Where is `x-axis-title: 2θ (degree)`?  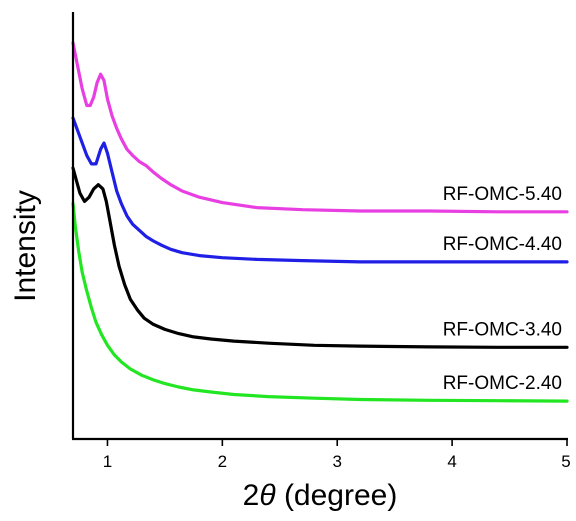
x-axis-title: 2θ (degree) is located at coordinates (320, 495).